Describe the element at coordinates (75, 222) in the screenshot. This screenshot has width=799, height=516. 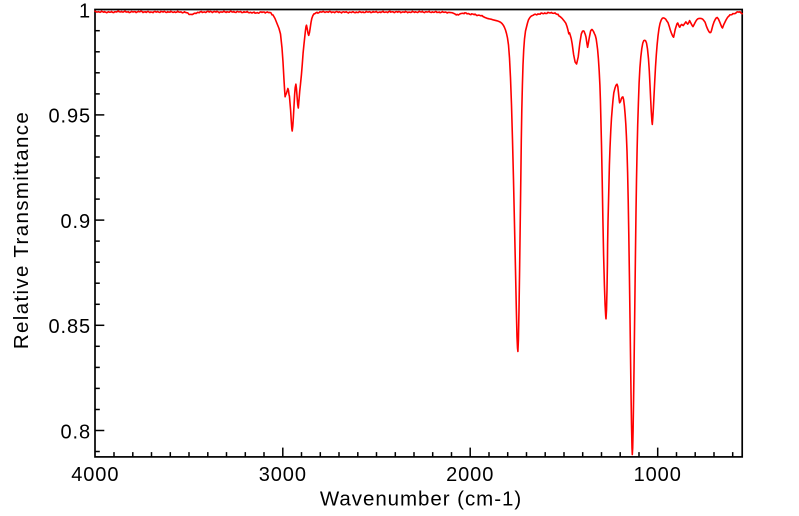
I see `svg-text: 0.9` at that location.